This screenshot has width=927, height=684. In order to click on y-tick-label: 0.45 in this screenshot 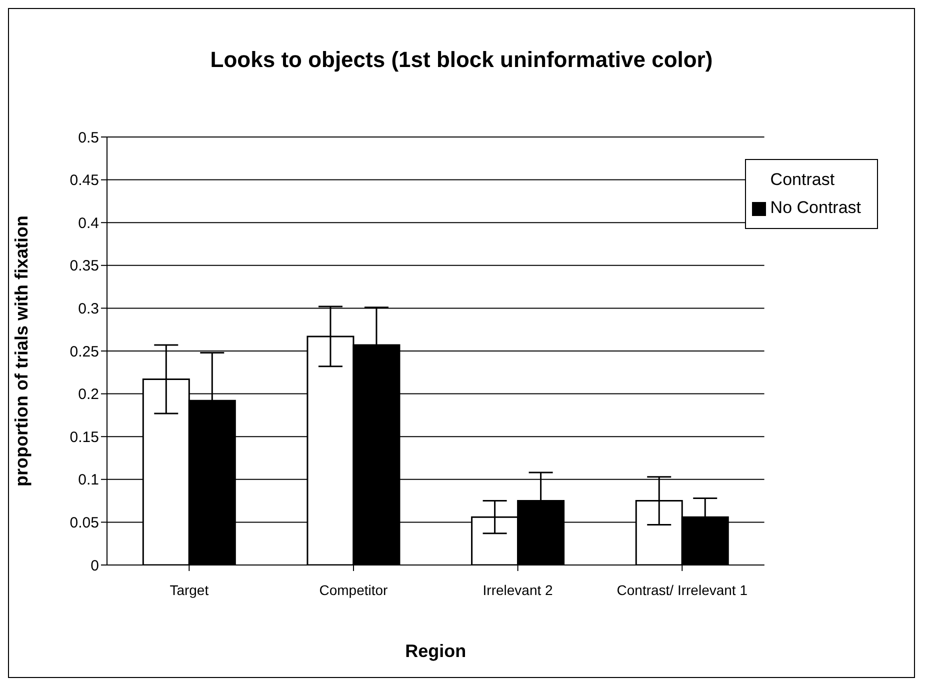, I will do `click(84, 181)`.